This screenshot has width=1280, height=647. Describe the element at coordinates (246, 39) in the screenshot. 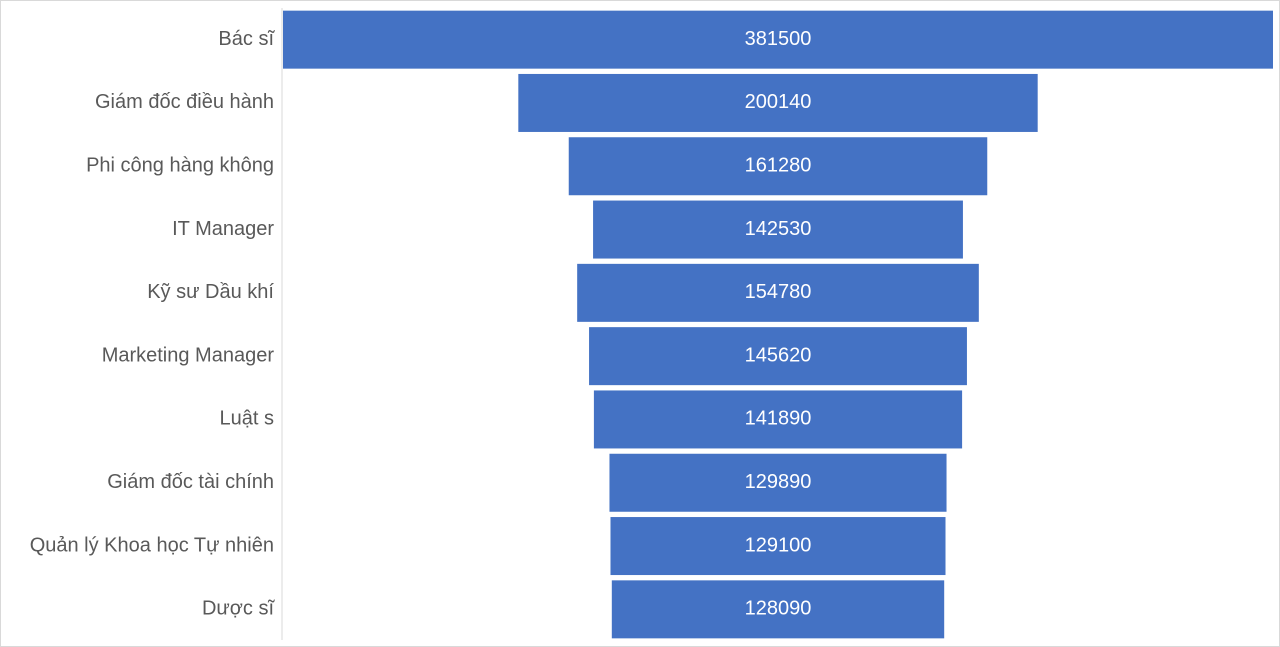

I see `category-label: Bác sĩ` at that location.